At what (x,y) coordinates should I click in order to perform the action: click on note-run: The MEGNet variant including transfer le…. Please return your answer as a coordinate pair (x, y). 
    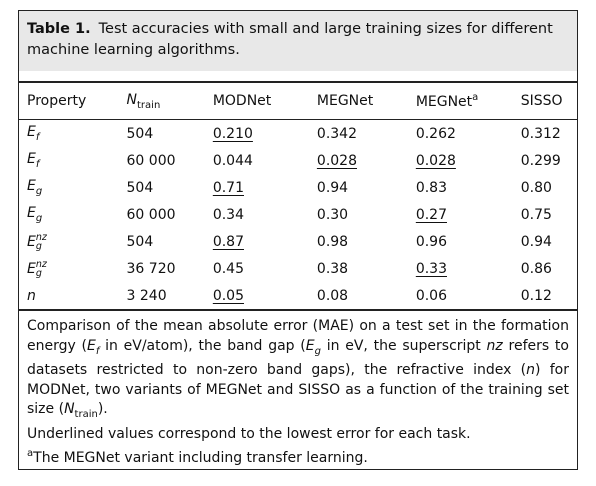
    Looking at the image, I should click on (200, 458).